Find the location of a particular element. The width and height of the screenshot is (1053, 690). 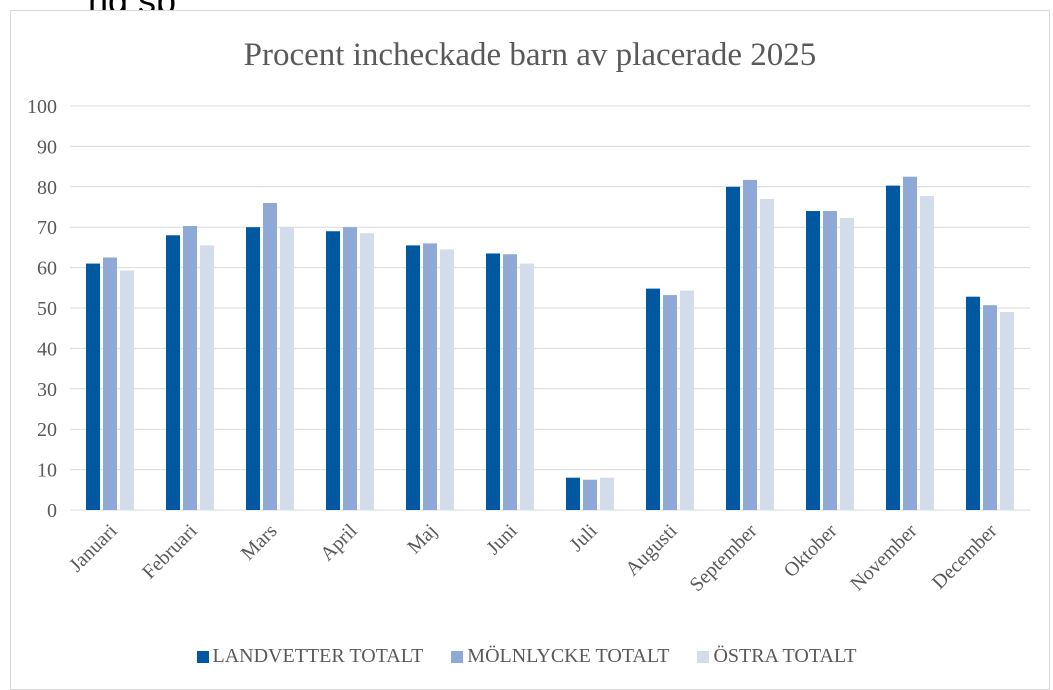

y-tick-label: 90 is located at coordinates (47, 147).